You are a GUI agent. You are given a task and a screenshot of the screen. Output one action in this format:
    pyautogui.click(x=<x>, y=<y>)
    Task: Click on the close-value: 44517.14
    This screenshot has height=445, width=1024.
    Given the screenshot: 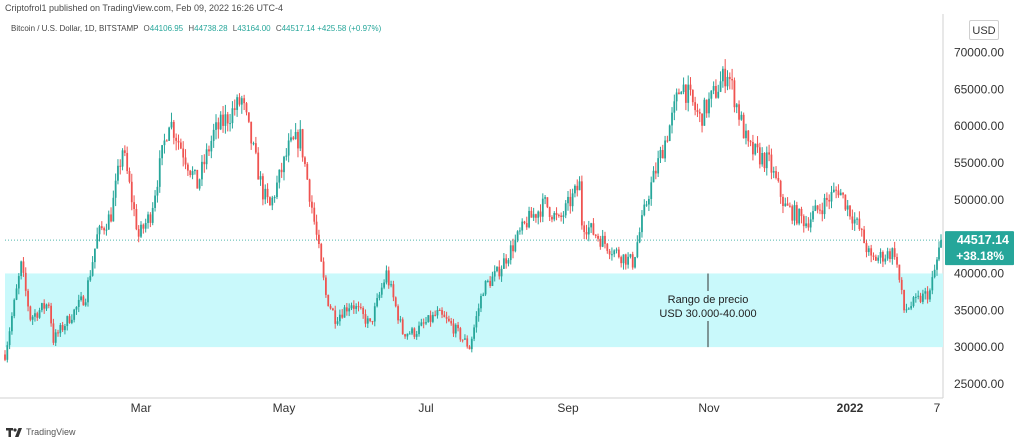 What is the action you would take?
    pyautogui.click(x=298, y=28)
    